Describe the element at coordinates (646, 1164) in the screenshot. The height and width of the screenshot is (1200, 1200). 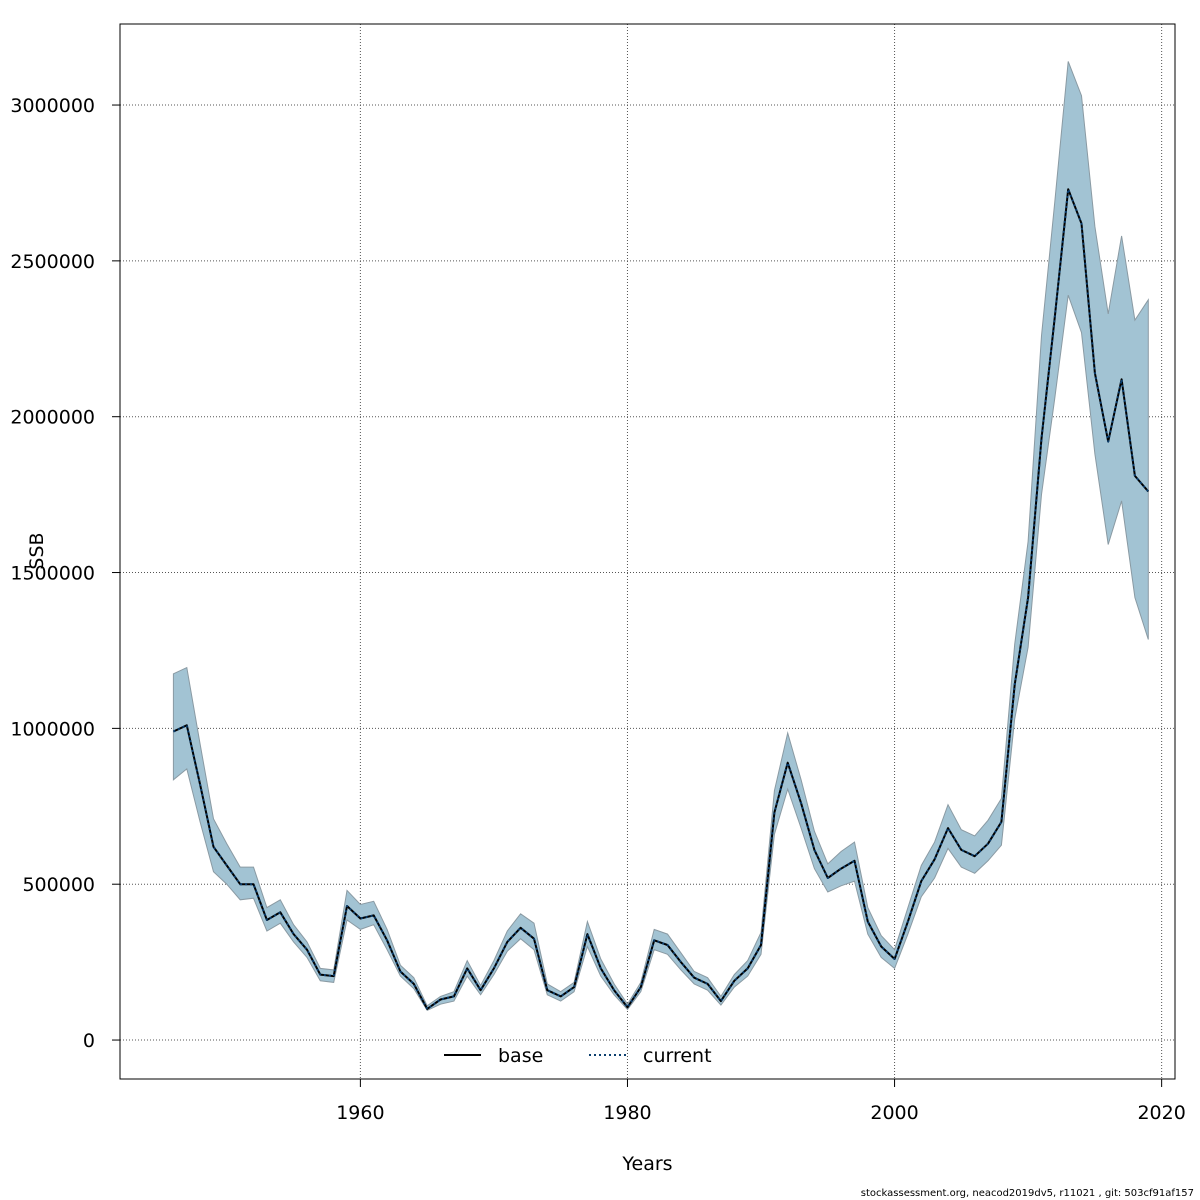
I see `x-axis-title: Years` at that location.